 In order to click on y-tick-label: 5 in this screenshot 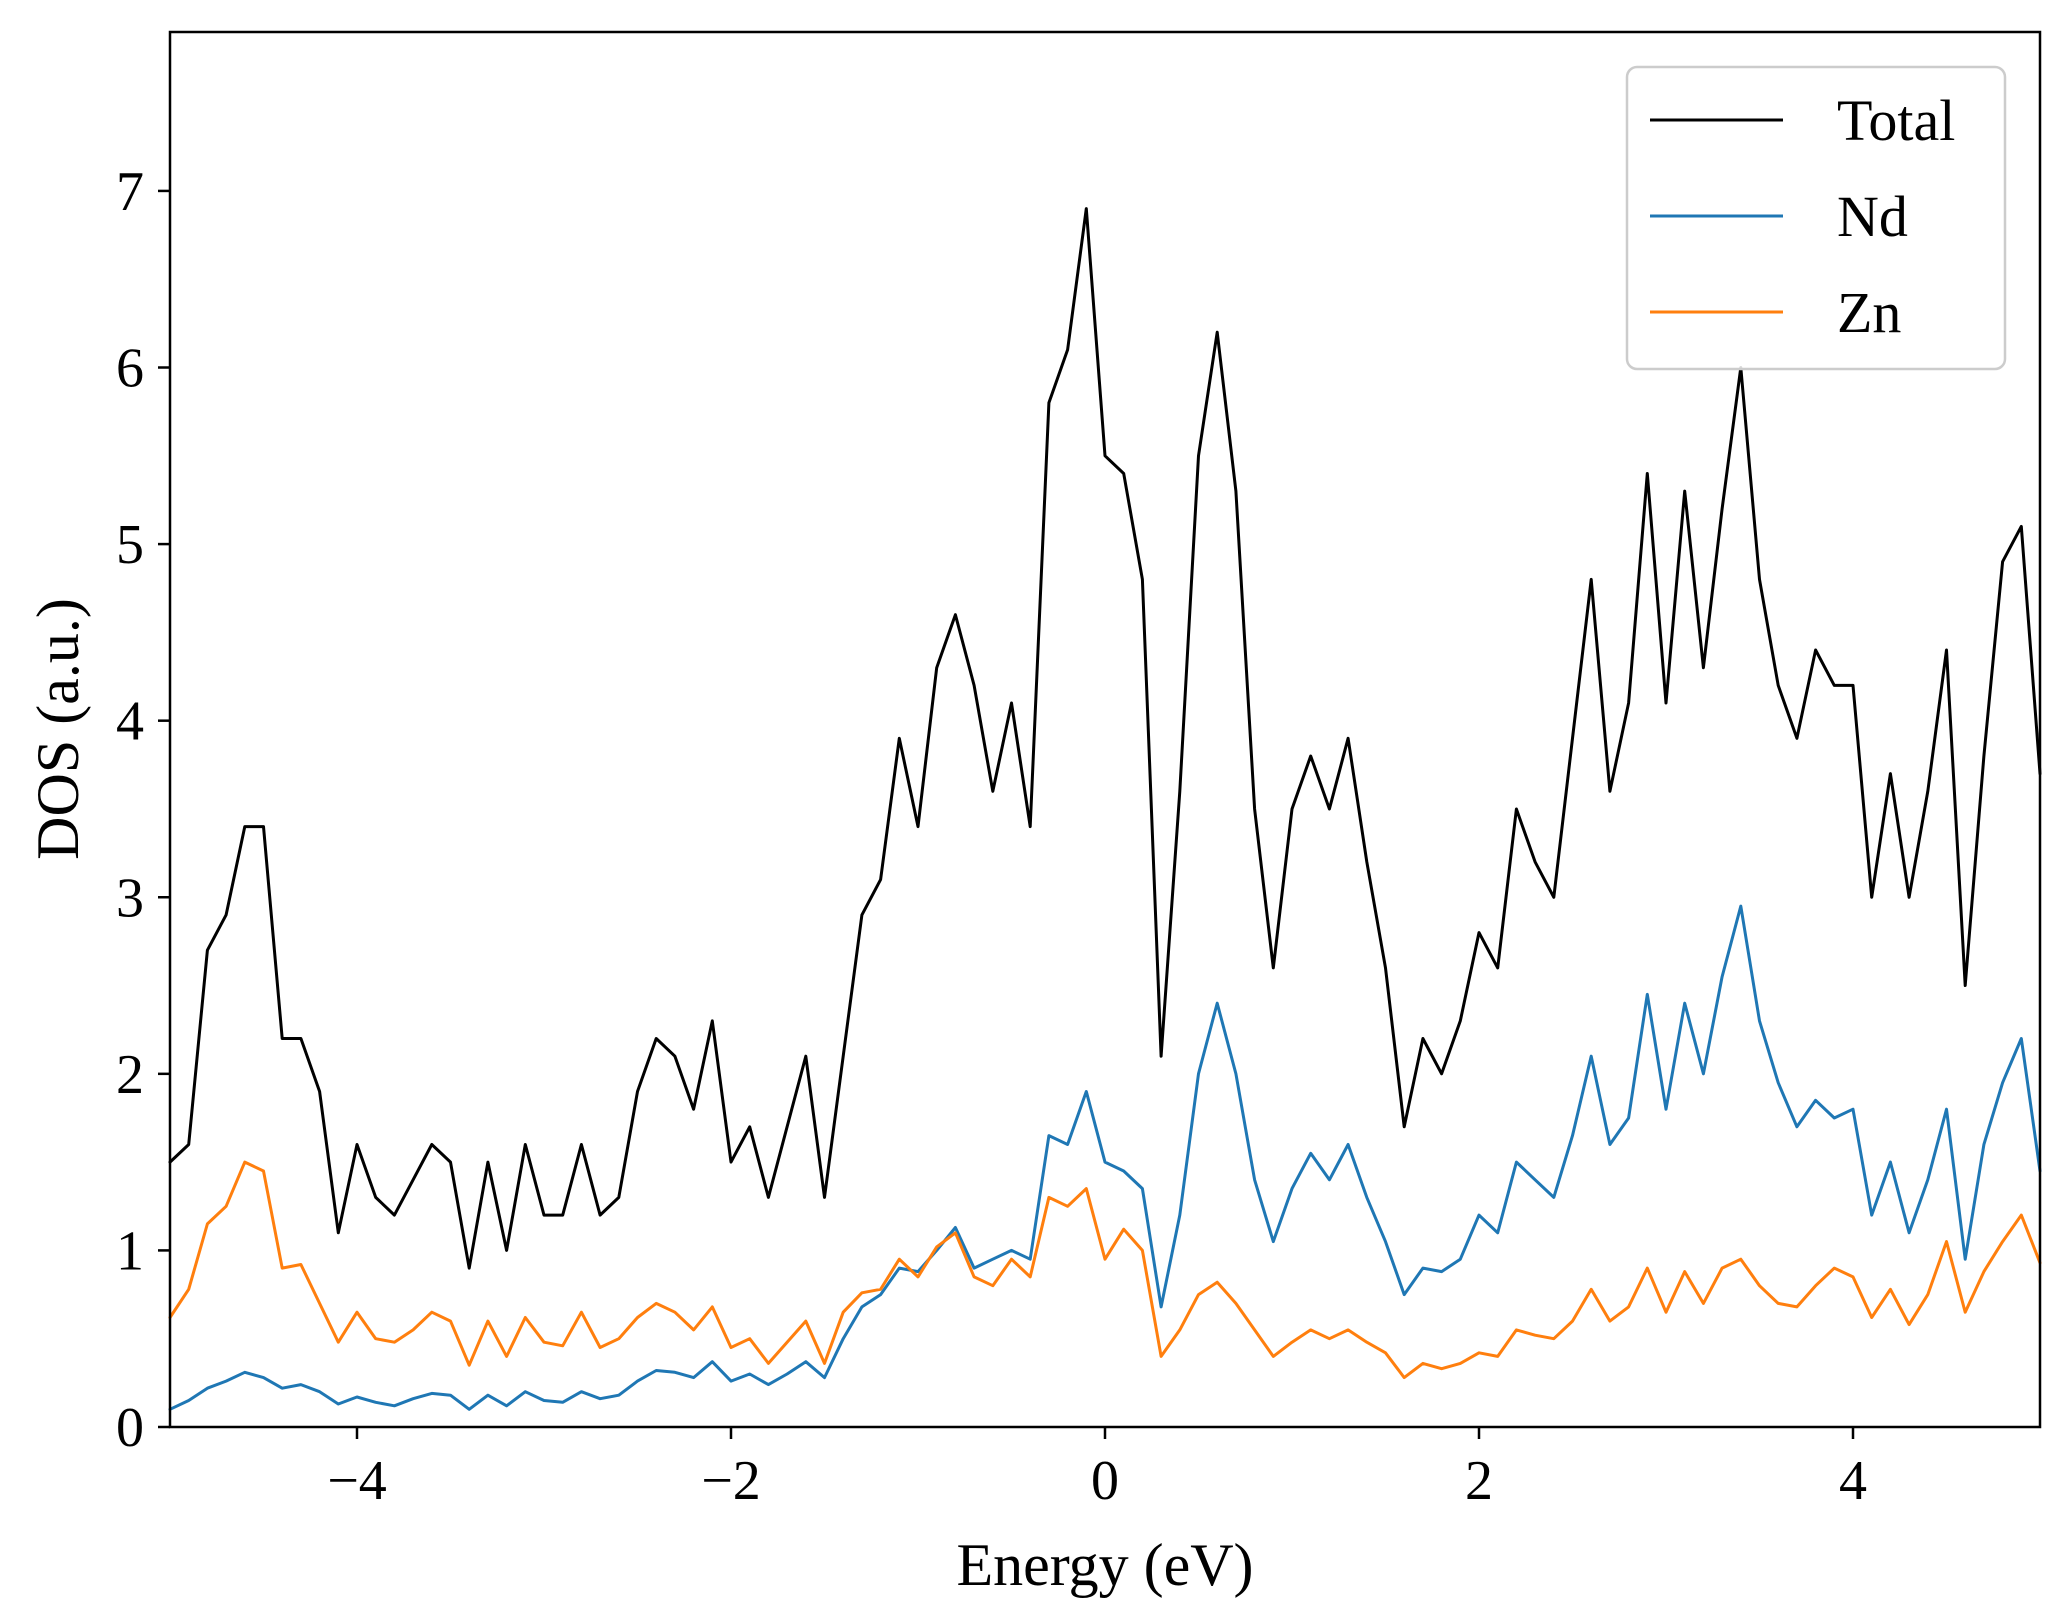, I will do `click(130, 545)`.